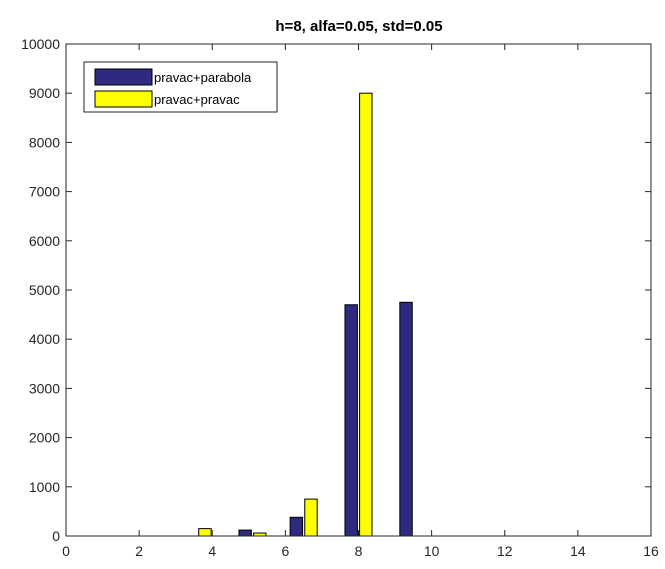 Image resolution: width=665 pixels, height=569 pixels. What do you see at coordinates (44, 142) in the screenshot?
I see `y-tick-label-8: 8000` at bounding box center [44, 142].